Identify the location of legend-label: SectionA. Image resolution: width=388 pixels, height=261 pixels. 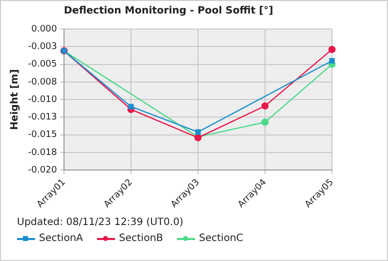
(61, 238).